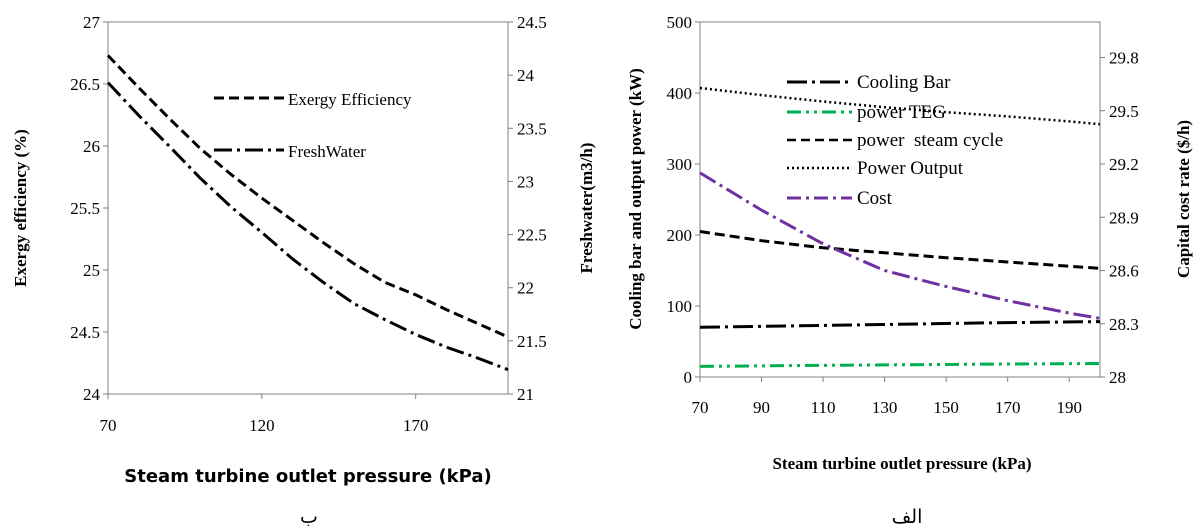 Image resolution: width=1197 pixels, height=530 pixels. I want to click on y2-tick-label: 28.3, so click(1124, 324).